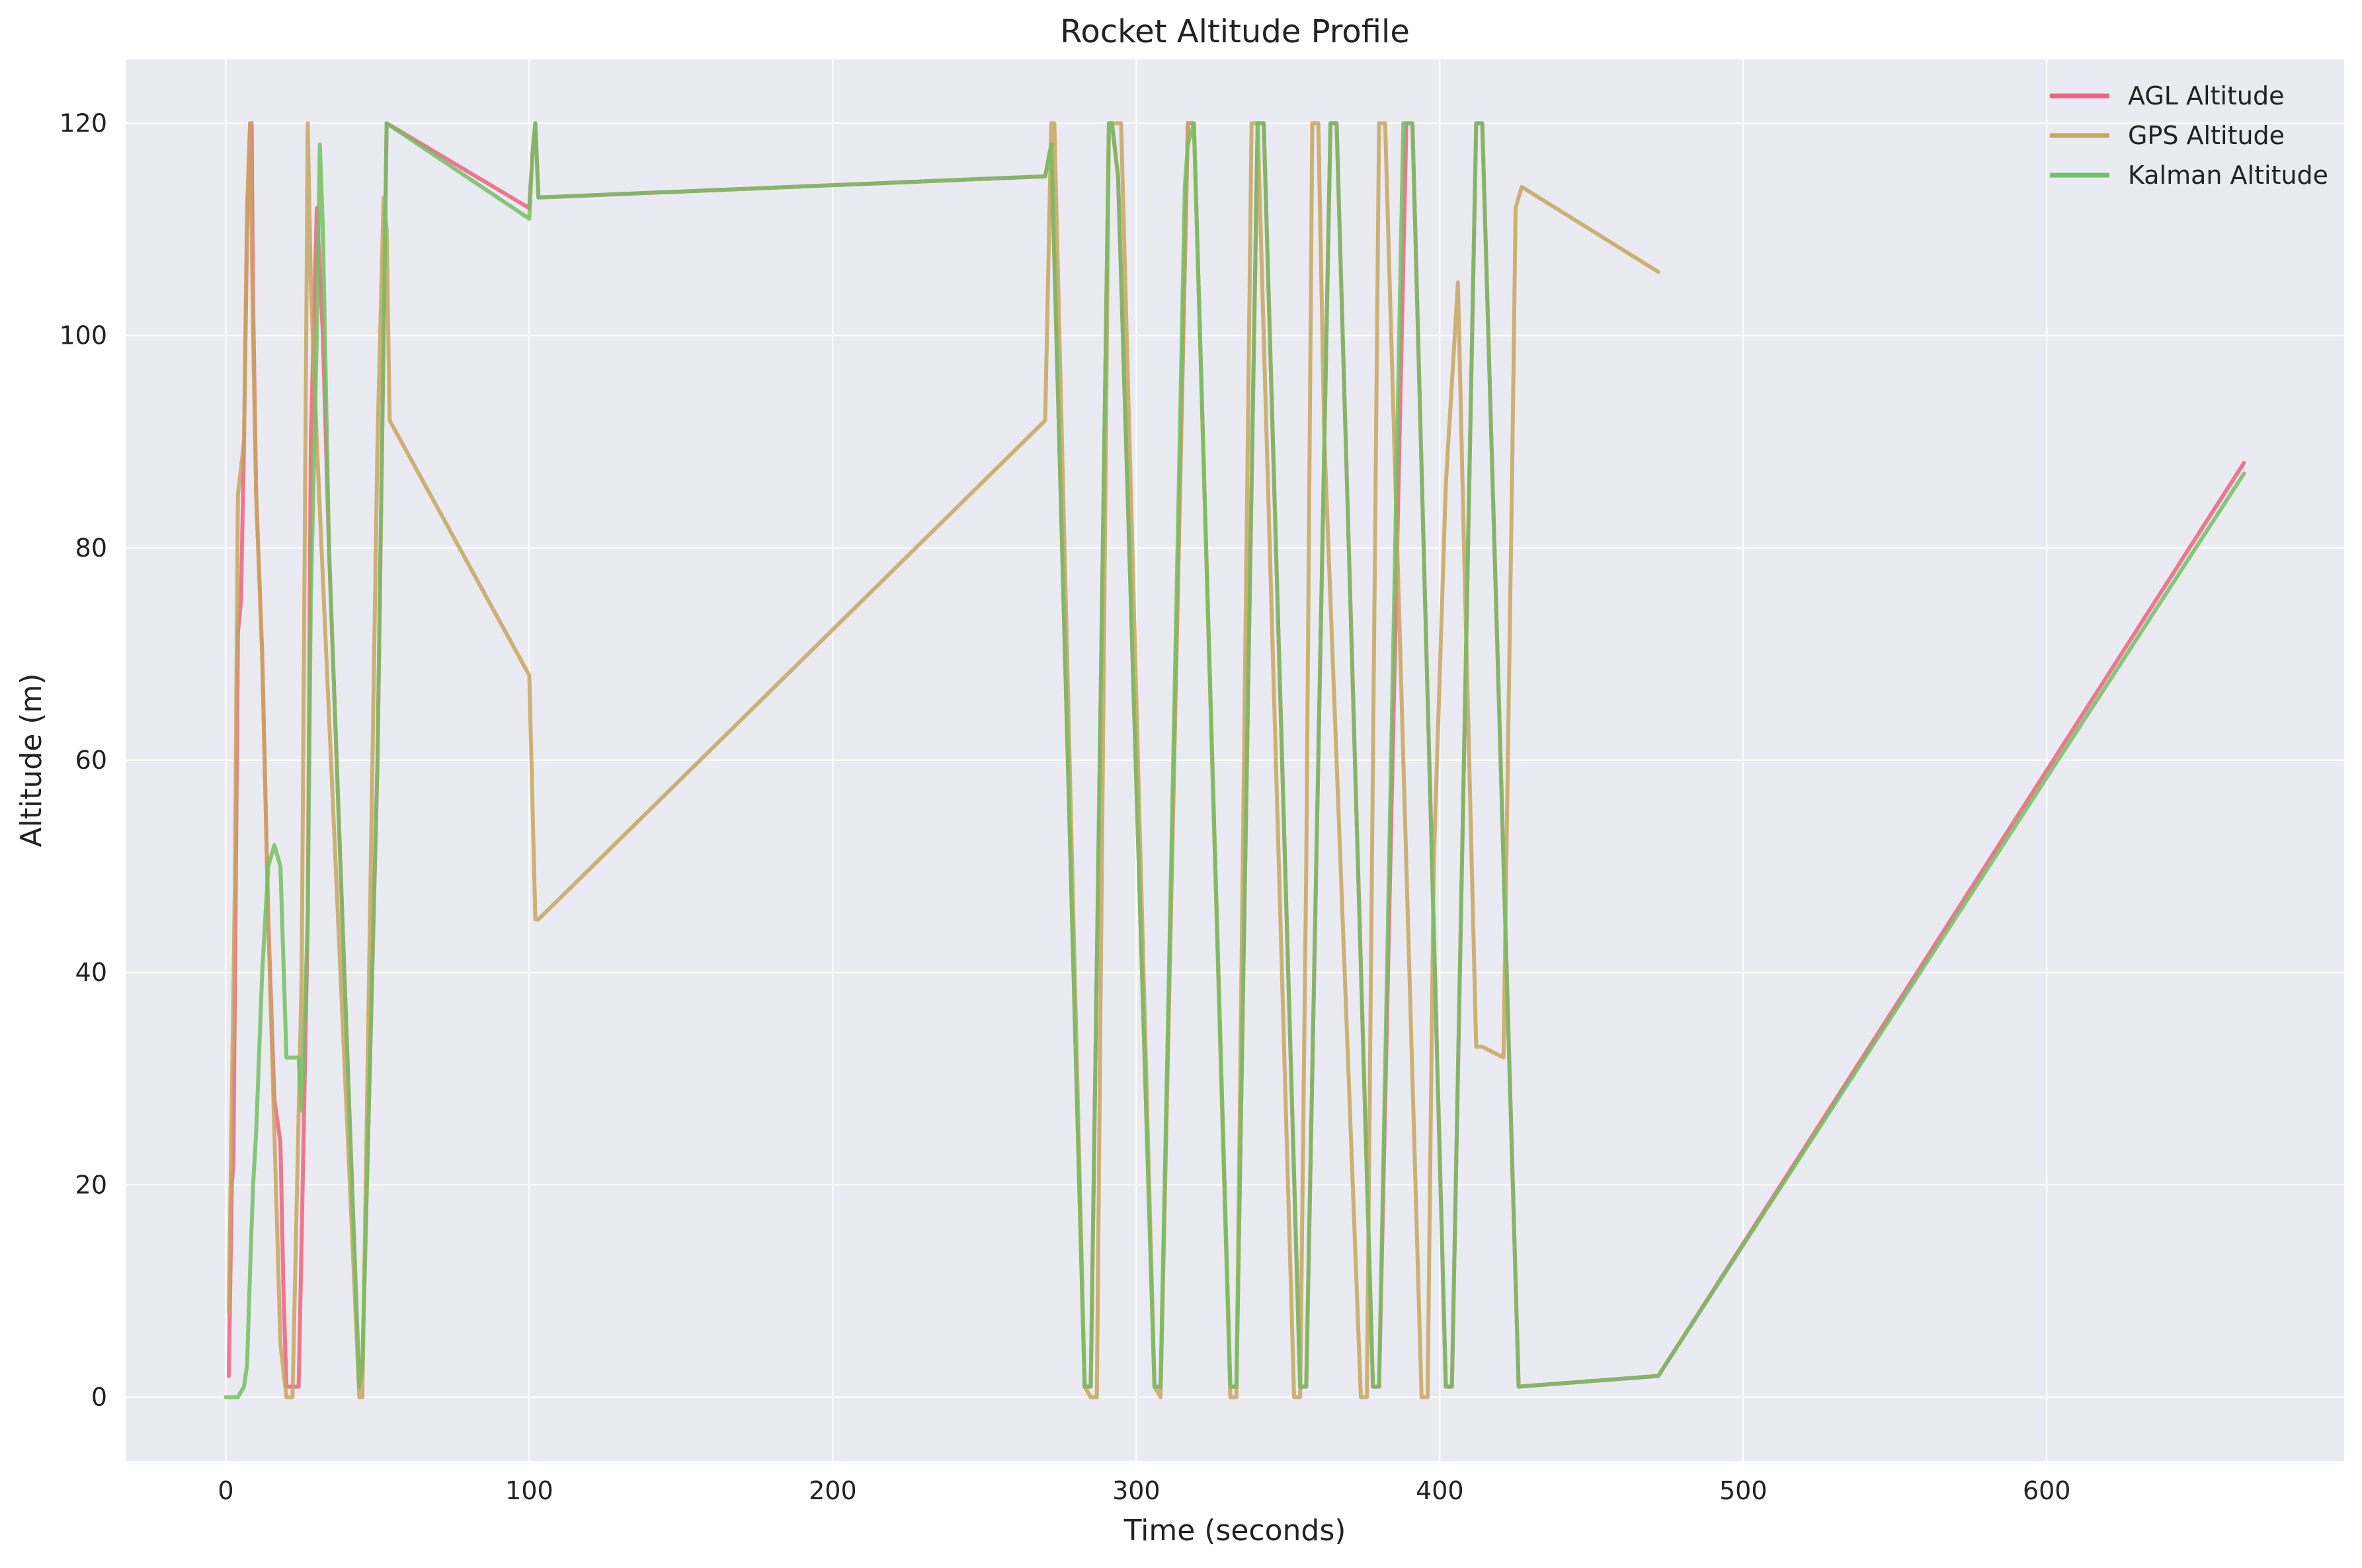 The width and height of the screenshot is (2362, 1568). What do you see at coordinates (83, 122) in the screenshot?
I see `y-tick-label: 120` at bounding box center [83, 122].